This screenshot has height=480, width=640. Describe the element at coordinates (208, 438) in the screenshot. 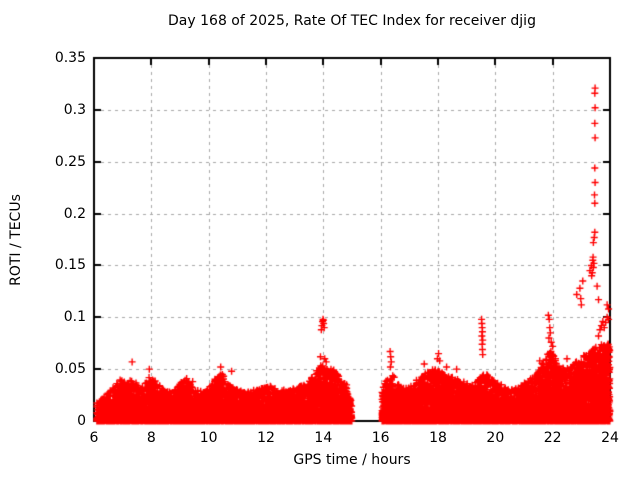

I see `x-tick-label: 10` at that location.